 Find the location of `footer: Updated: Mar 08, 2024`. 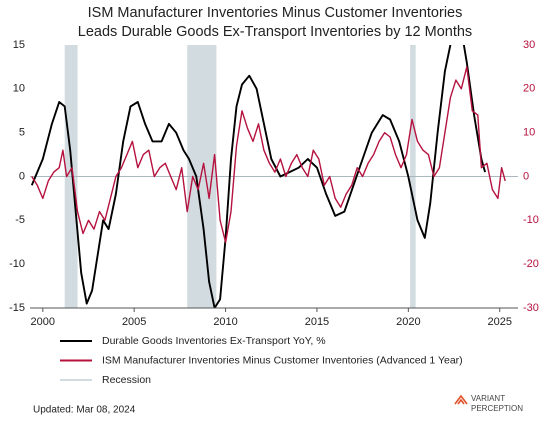

footer: Updated: Mar 08, 2024 is located at coordinates (84, 410).